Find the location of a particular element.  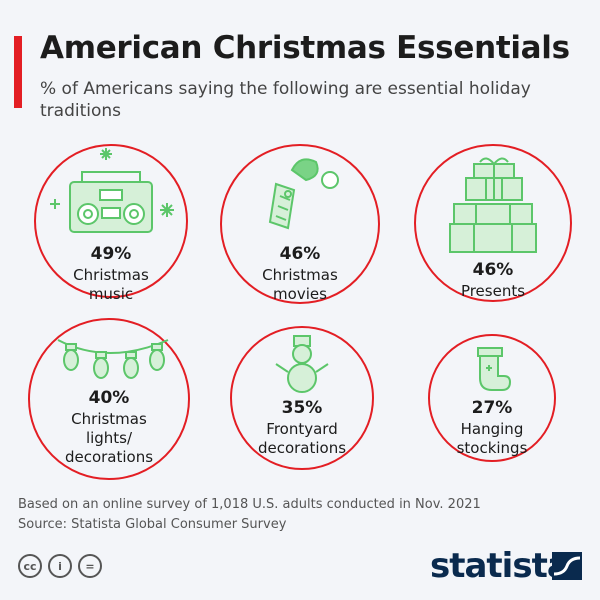

statista-logo-mark-icon is located at coordinates (567, 566).